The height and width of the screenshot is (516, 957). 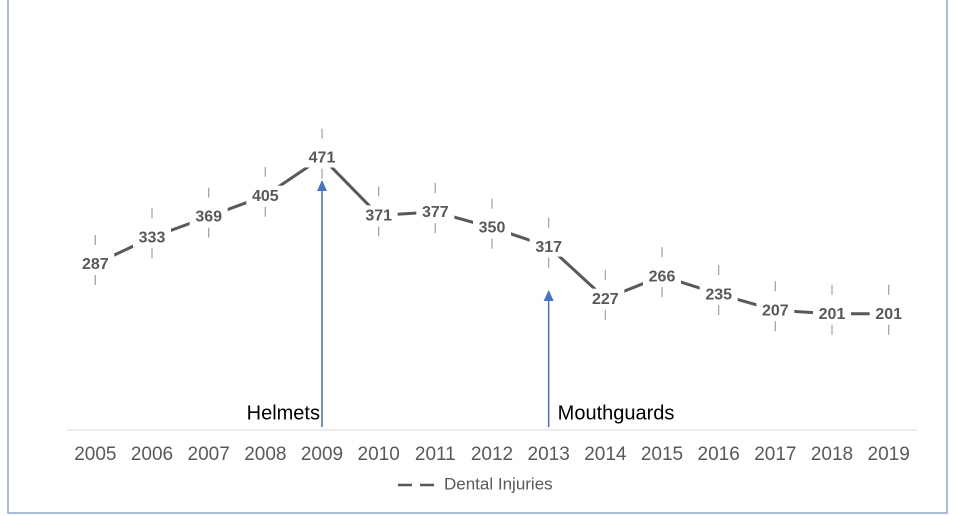 What do you see at coordinates (283, 413) in the screenshot?
I see `annotation-label: Helmets` at bounding box center [283, 413].